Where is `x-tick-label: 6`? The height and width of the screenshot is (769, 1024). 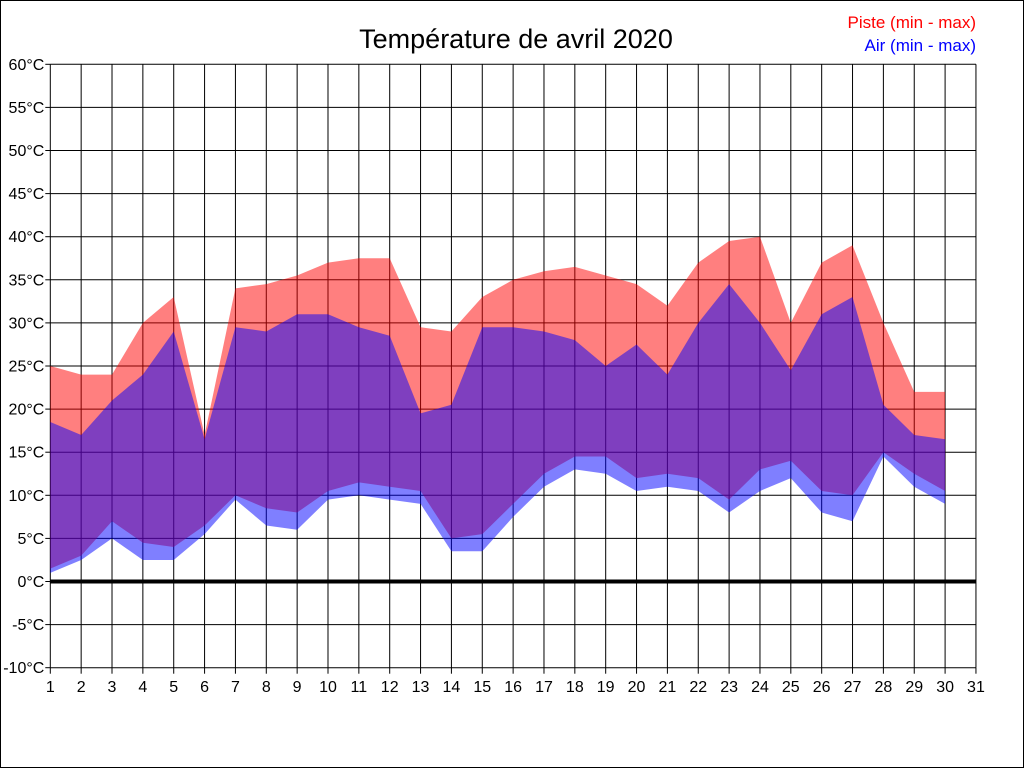 x-tick-label: 6 is located at coordinates (204, 687).